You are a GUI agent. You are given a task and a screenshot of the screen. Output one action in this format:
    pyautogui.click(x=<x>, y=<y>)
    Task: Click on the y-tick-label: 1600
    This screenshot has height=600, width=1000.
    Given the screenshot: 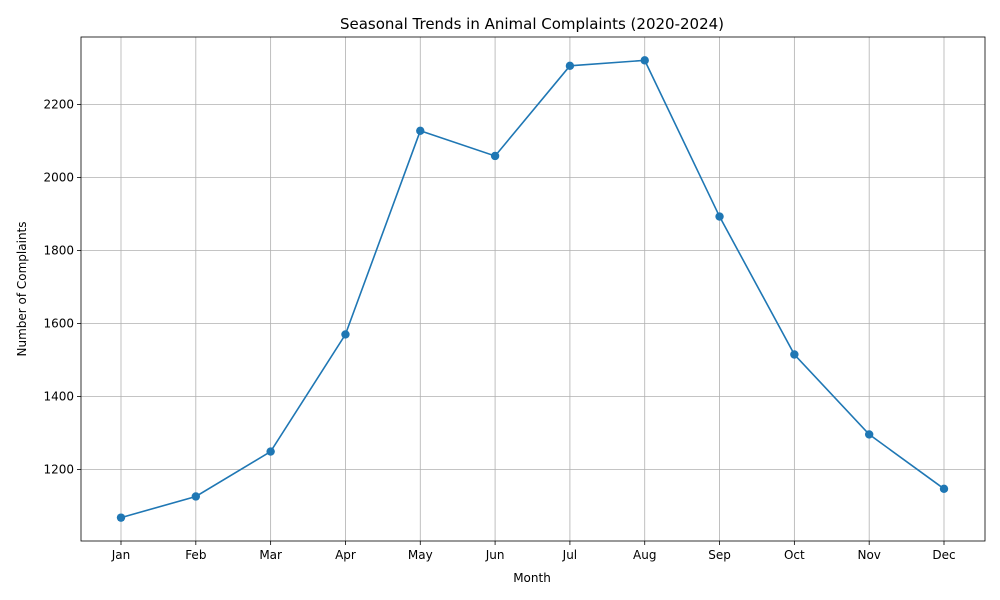 What is the action you would take?
    pyautogui.click(x=58, y=323)
    